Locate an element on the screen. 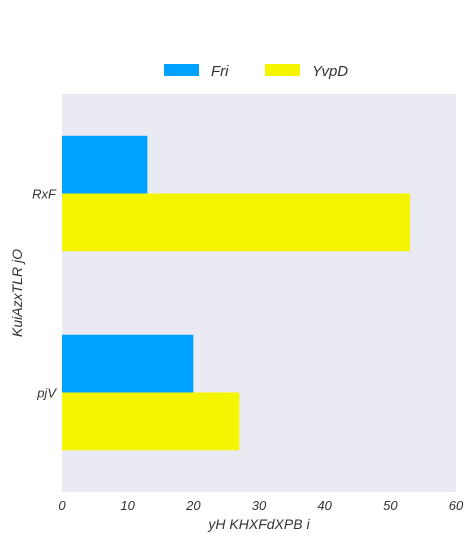 This screenshot has height=544, width=476. y-axis-label: KuiAzxTLR jO is located at coordinates (17, 293).